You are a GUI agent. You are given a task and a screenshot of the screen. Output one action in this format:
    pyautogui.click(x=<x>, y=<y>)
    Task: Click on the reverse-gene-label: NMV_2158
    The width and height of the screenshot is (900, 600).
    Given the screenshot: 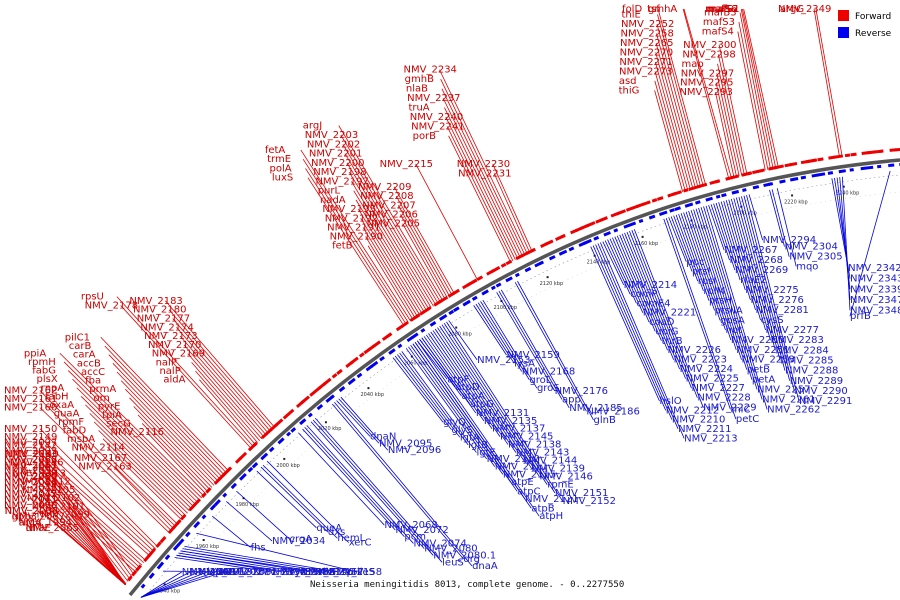 What is the action you would take?
    pyautogui.click(x=355, y=572)
    